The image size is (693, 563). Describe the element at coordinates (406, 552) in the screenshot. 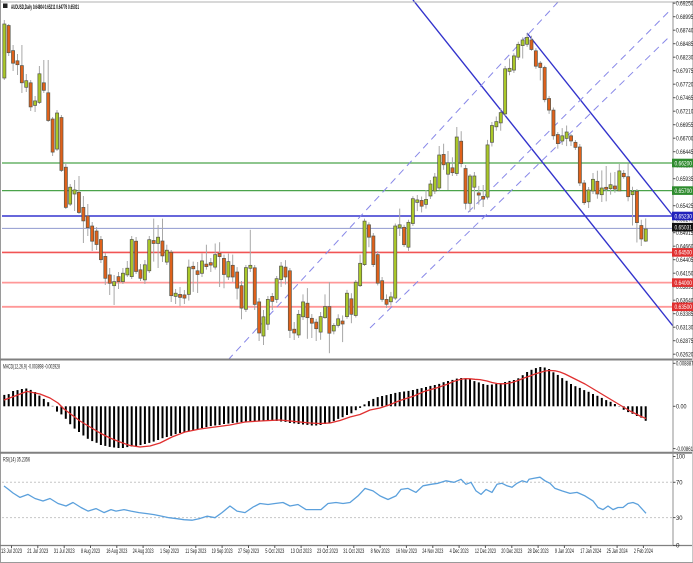

I see `svg-text: 16 Nov 2023` at that location.